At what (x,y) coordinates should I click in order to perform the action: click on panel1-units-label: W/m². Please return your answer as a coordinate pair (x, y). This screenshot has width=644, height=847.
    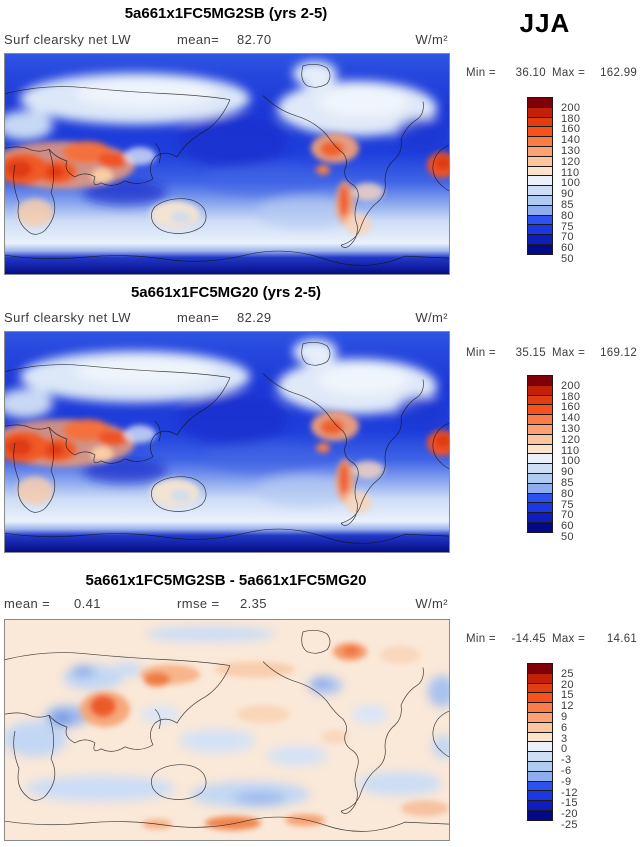
    Looking at the image, I should click on (431, 39).